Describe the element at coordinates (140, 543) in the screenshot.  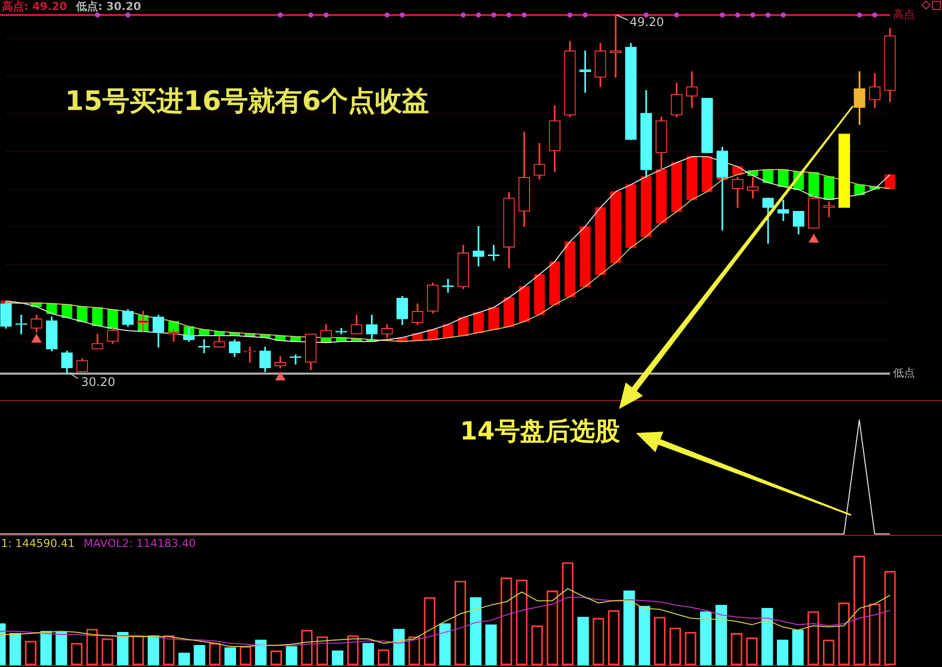
I see `text: MAVOL2: 114183.40` at that location.